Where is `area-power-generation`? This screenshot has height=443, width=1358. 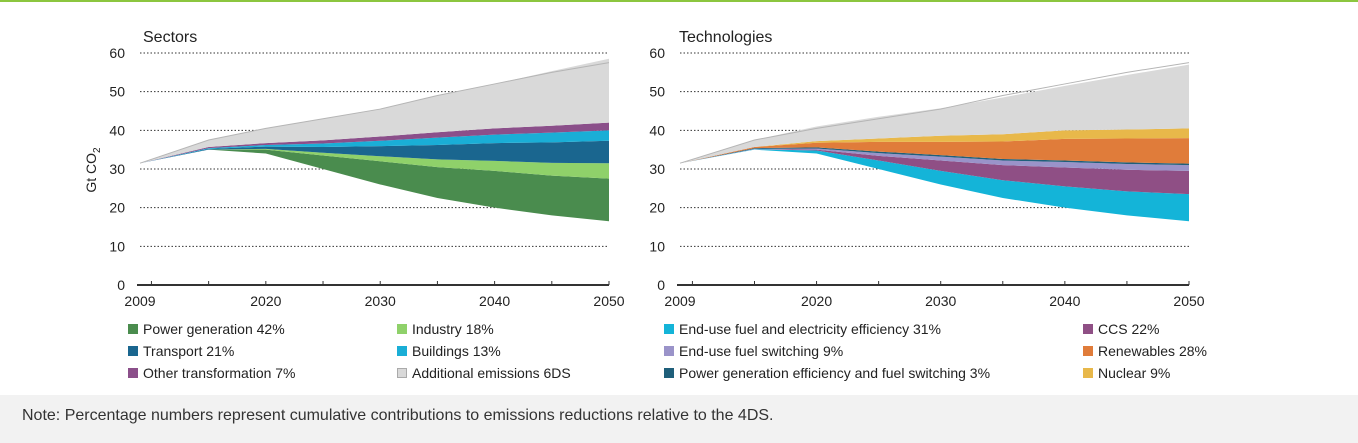 area-power-generation is located at coordinates (374, 185).